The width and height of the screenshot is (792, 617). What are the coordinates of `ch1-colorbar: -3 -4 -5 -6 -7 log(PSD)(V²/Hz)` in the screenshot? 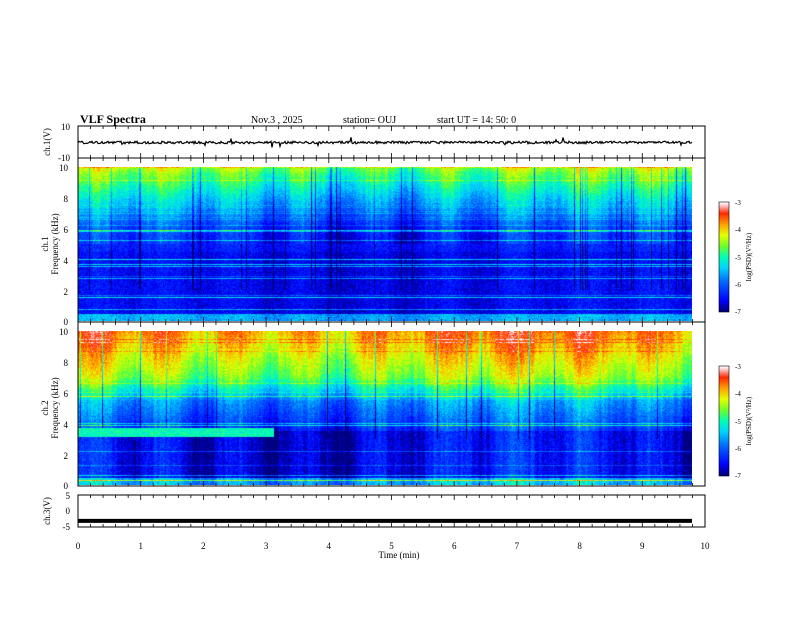 It's located at (735, 257).